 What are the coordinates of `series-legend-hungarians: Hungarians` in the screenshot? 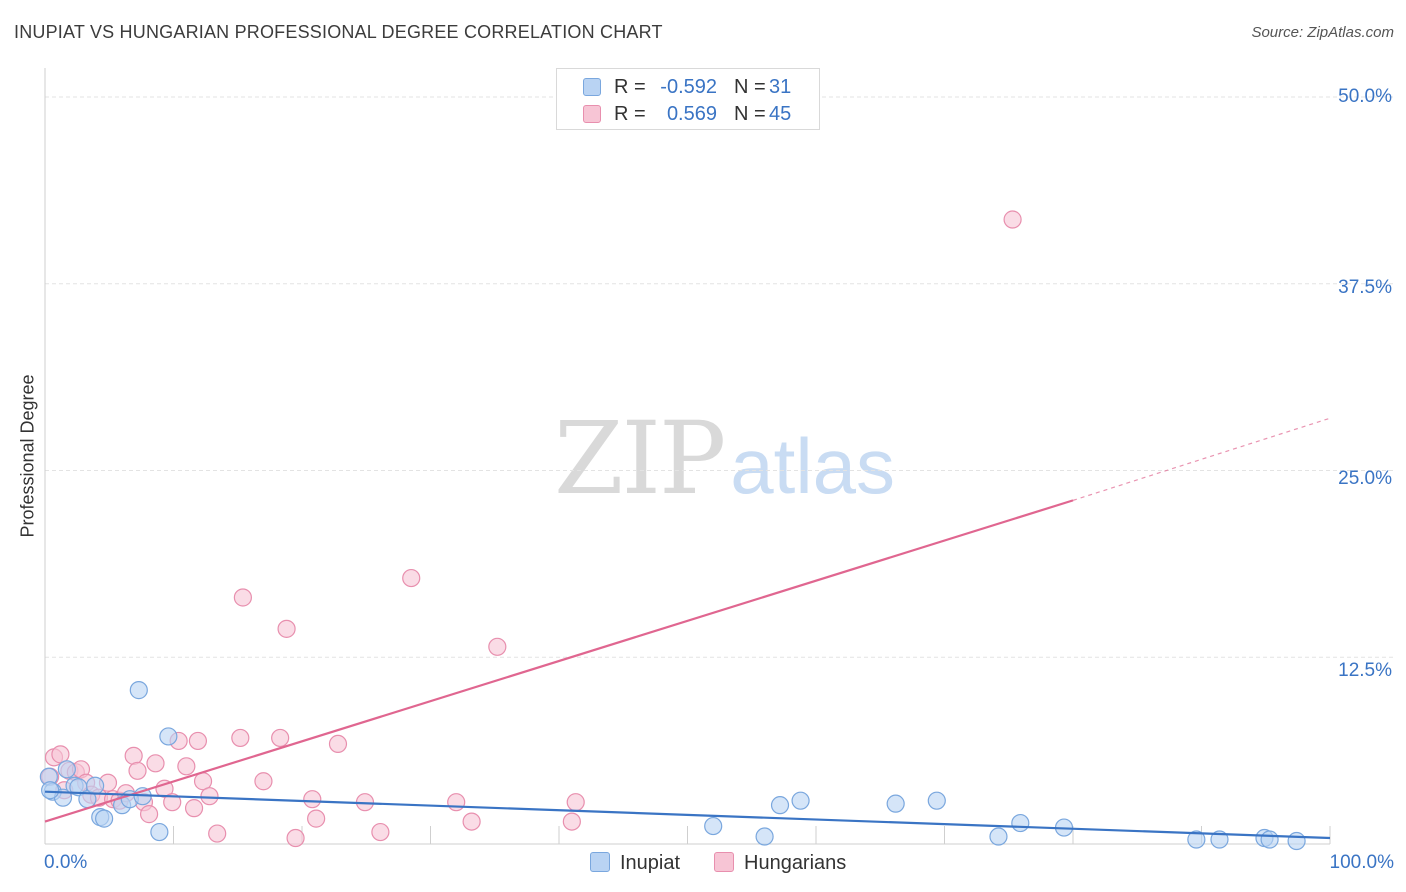 It's located at (780, 863).